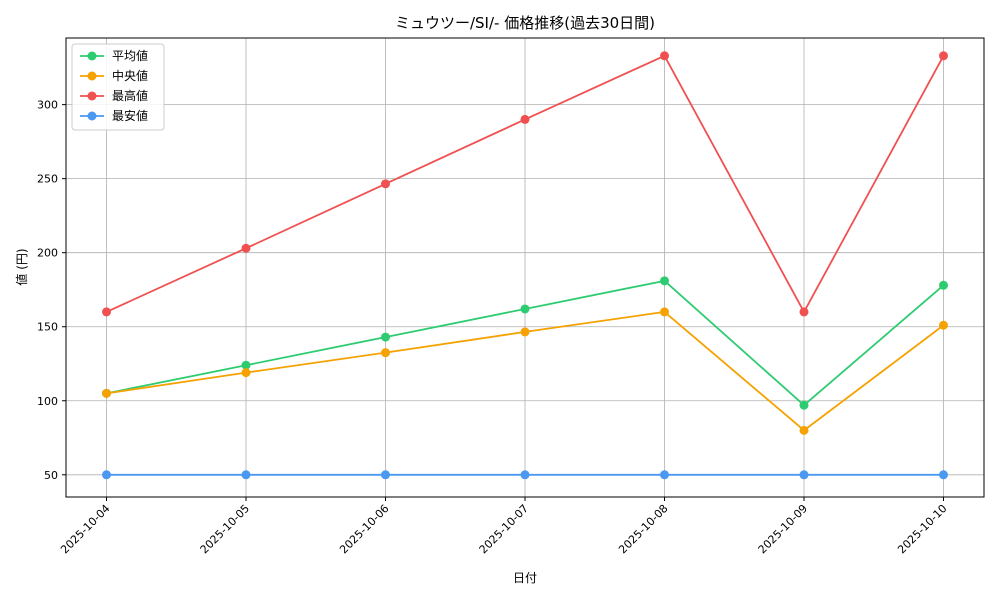  Describe the element at coordinates (922, 529) in the screenshot. I see `x-tick-label: 2025-10-10` at that location.